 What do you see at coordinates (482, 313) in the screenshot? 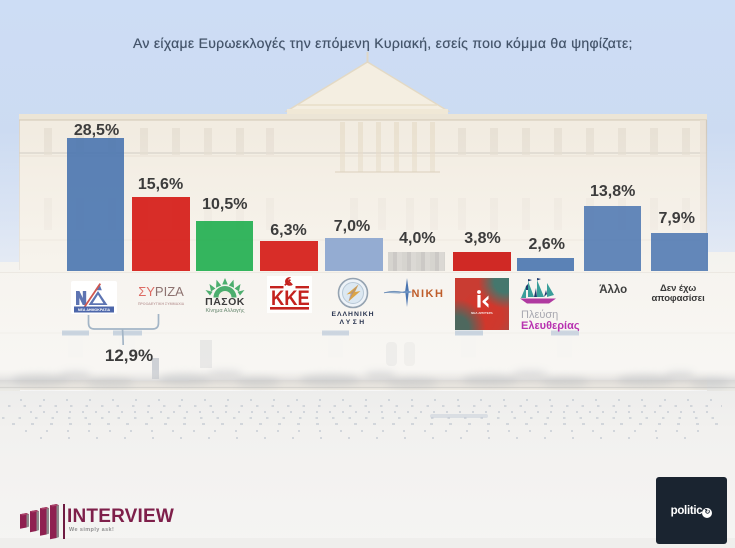
I see `svg-text: ΝΕΑ ΑΡΙΣΤΕΡΑ` at bounding box center [482, 313].